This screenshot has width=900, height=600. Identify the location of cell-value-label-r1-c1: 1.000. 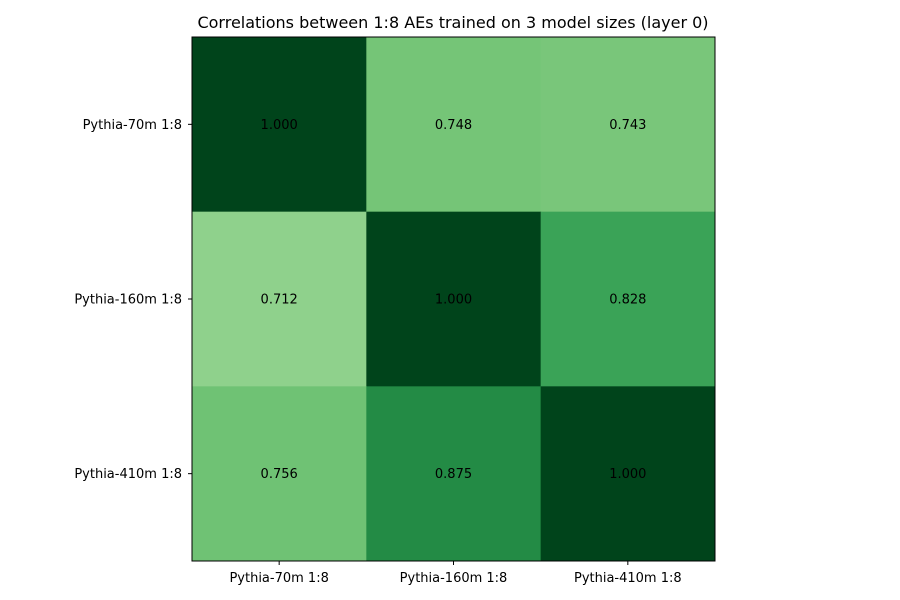
(453, 300).